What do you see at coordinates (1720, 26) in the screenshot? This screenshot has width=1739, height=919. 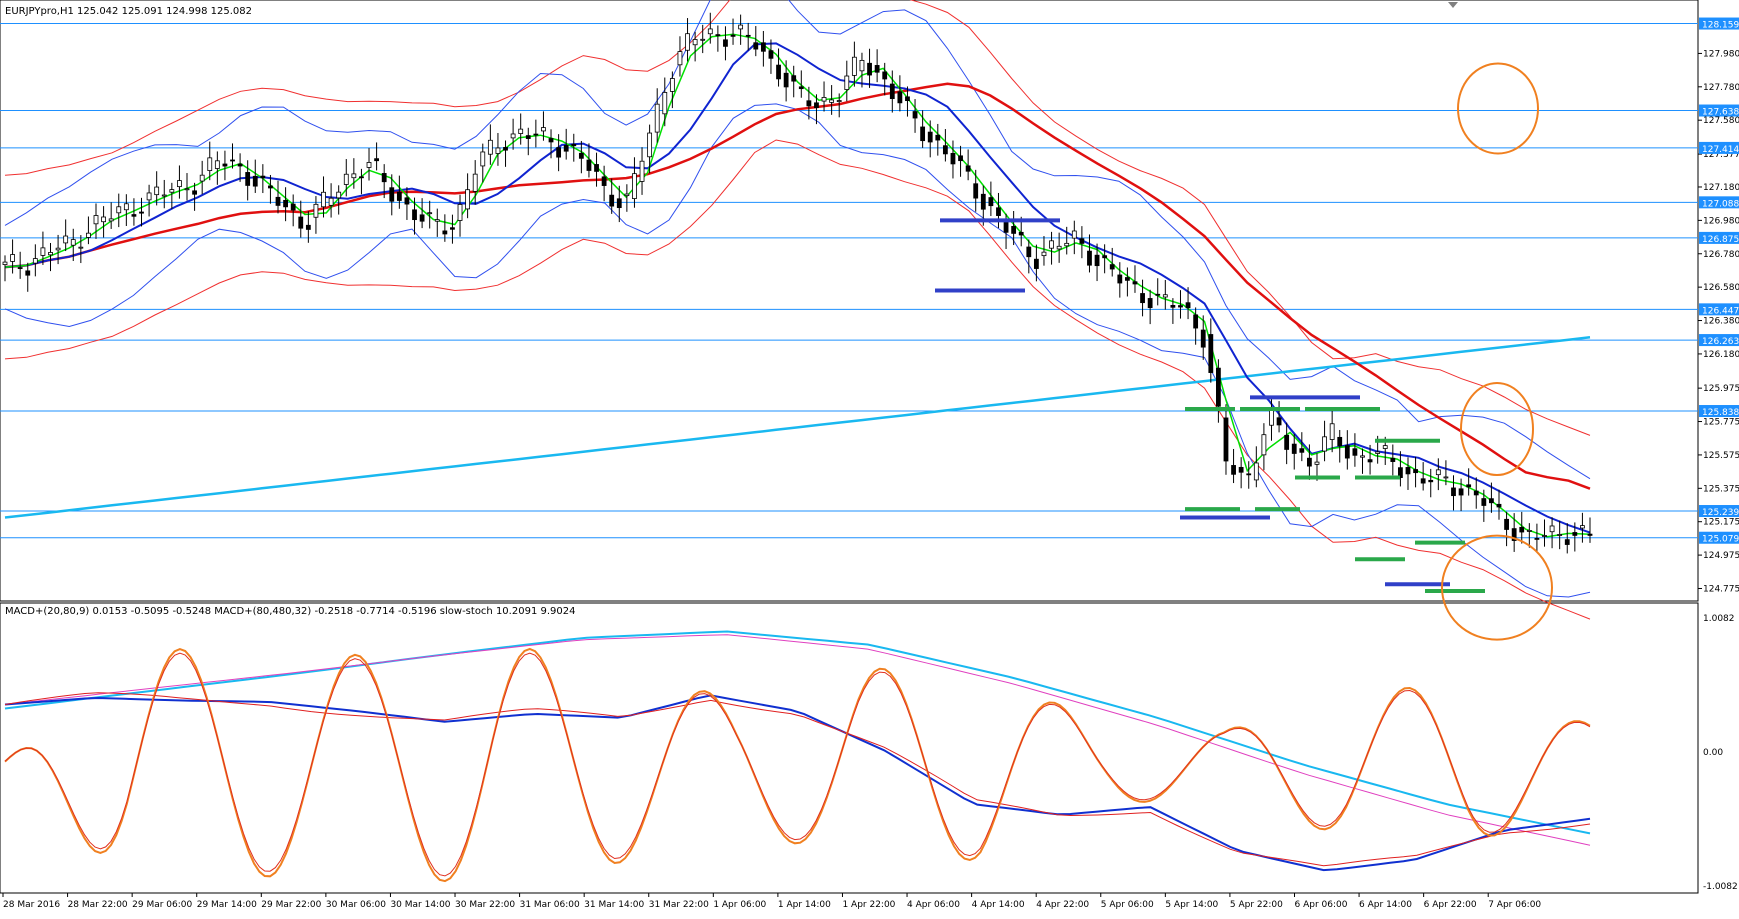 I see `level-price-label: 128.159` at bounding box center [1720, 26].